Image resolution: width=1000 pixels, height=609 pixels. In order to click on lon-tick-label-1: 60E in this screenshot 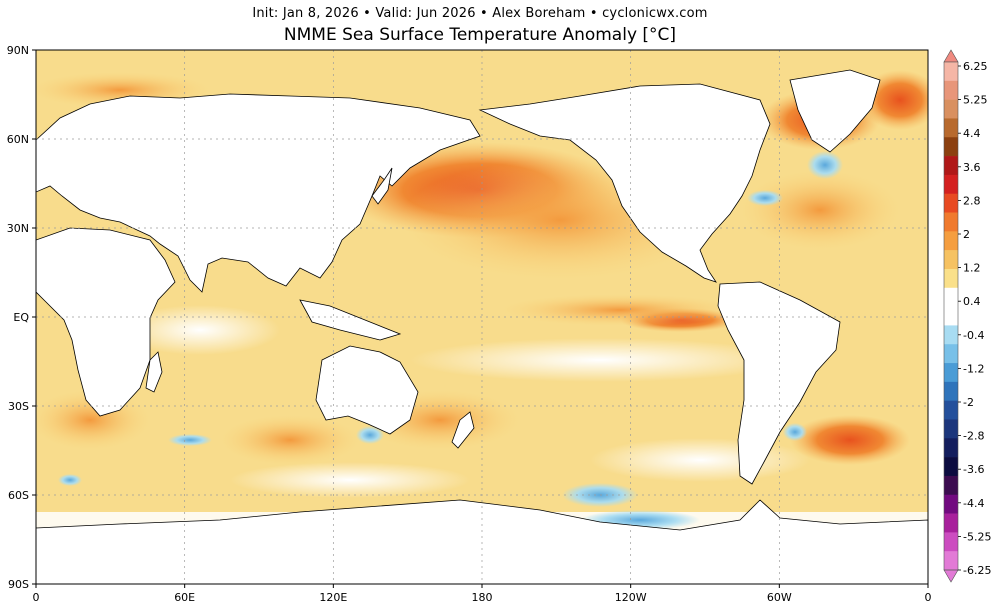, I will do `click(184, 597)`.